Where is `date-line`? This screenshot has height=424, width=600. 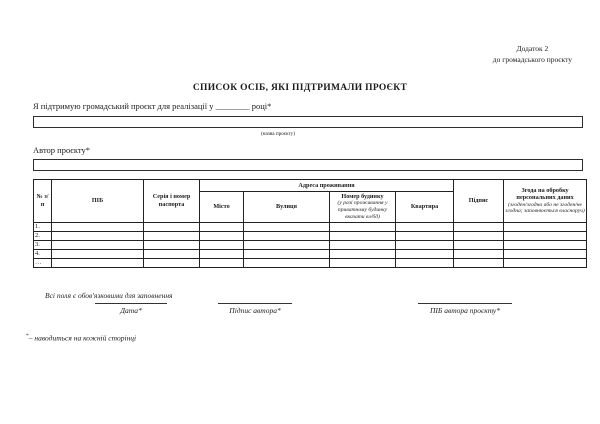 date-line is located at coordinates (131, 303).